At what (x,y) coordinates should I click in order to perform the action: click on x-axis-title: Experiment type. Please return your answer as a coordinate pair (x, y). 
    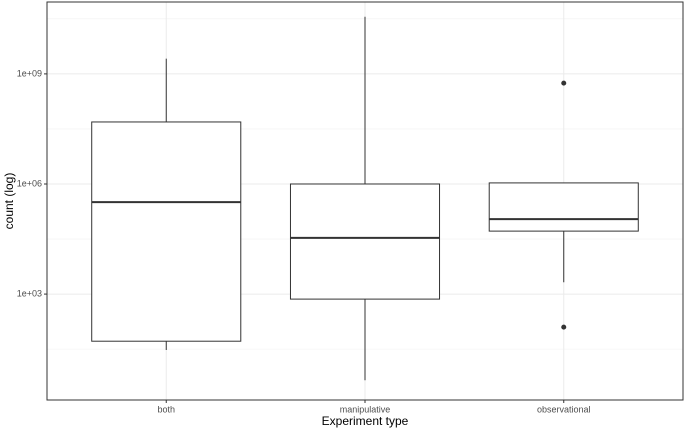
    Looking at the image, I should click on (365, 421).